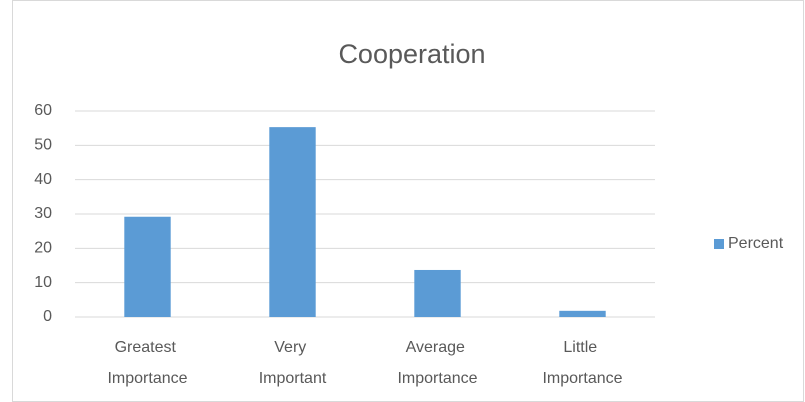  What do you see at coordinates (437, 363) in the screenshot?
I see `x-tick-label: Average Importance` at bounding box center [437, 363].